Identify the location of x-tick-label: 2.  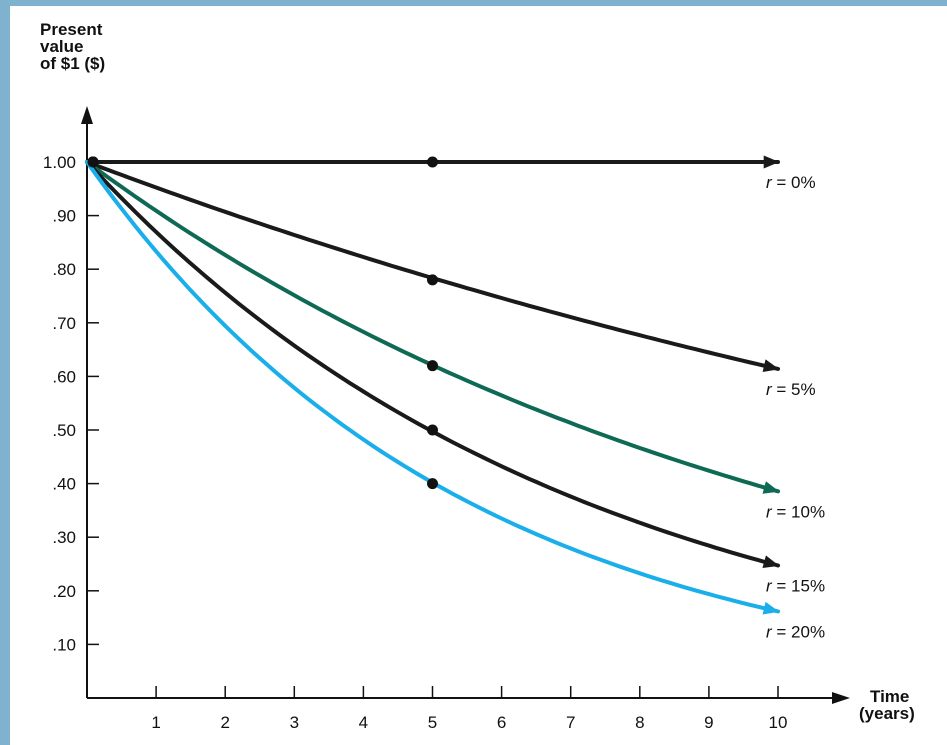
(224, 722).